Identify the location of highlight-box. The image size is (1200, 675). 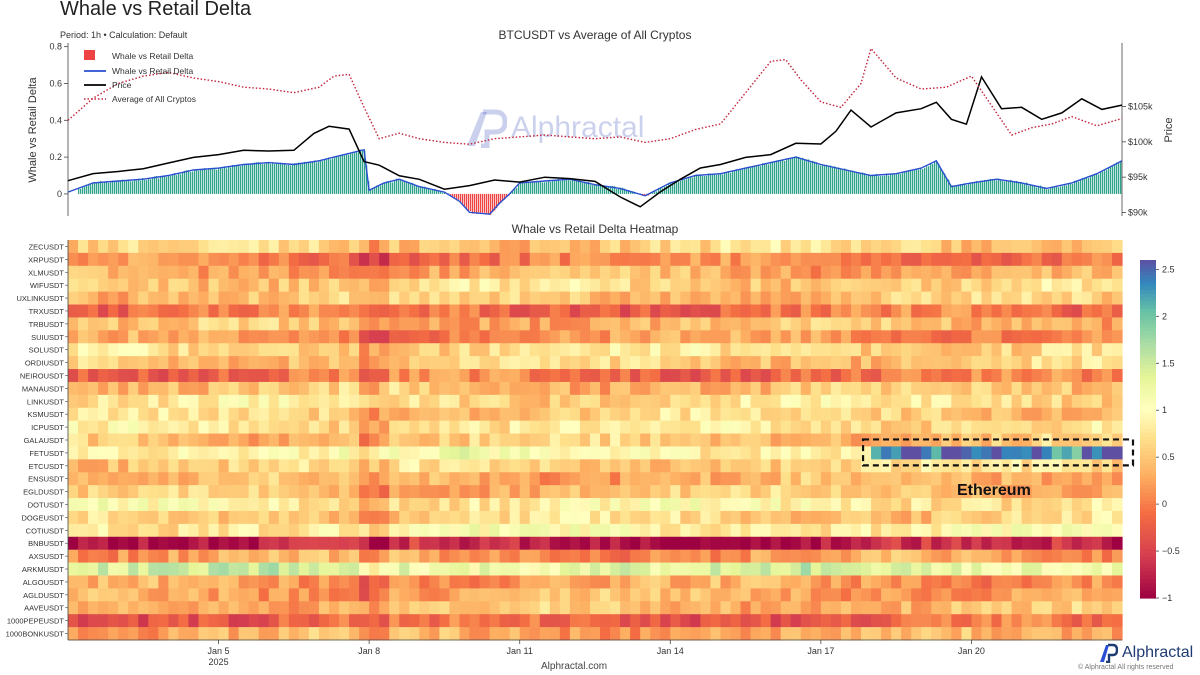
(998, 452).